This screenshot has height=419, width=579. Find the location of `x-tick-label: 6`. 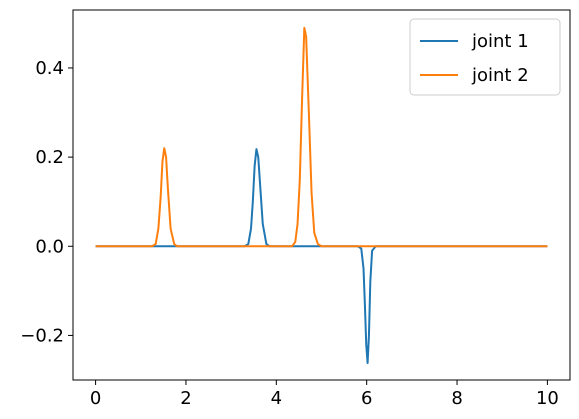

x-tick-label: 6 is located at coordinates (366, 398).